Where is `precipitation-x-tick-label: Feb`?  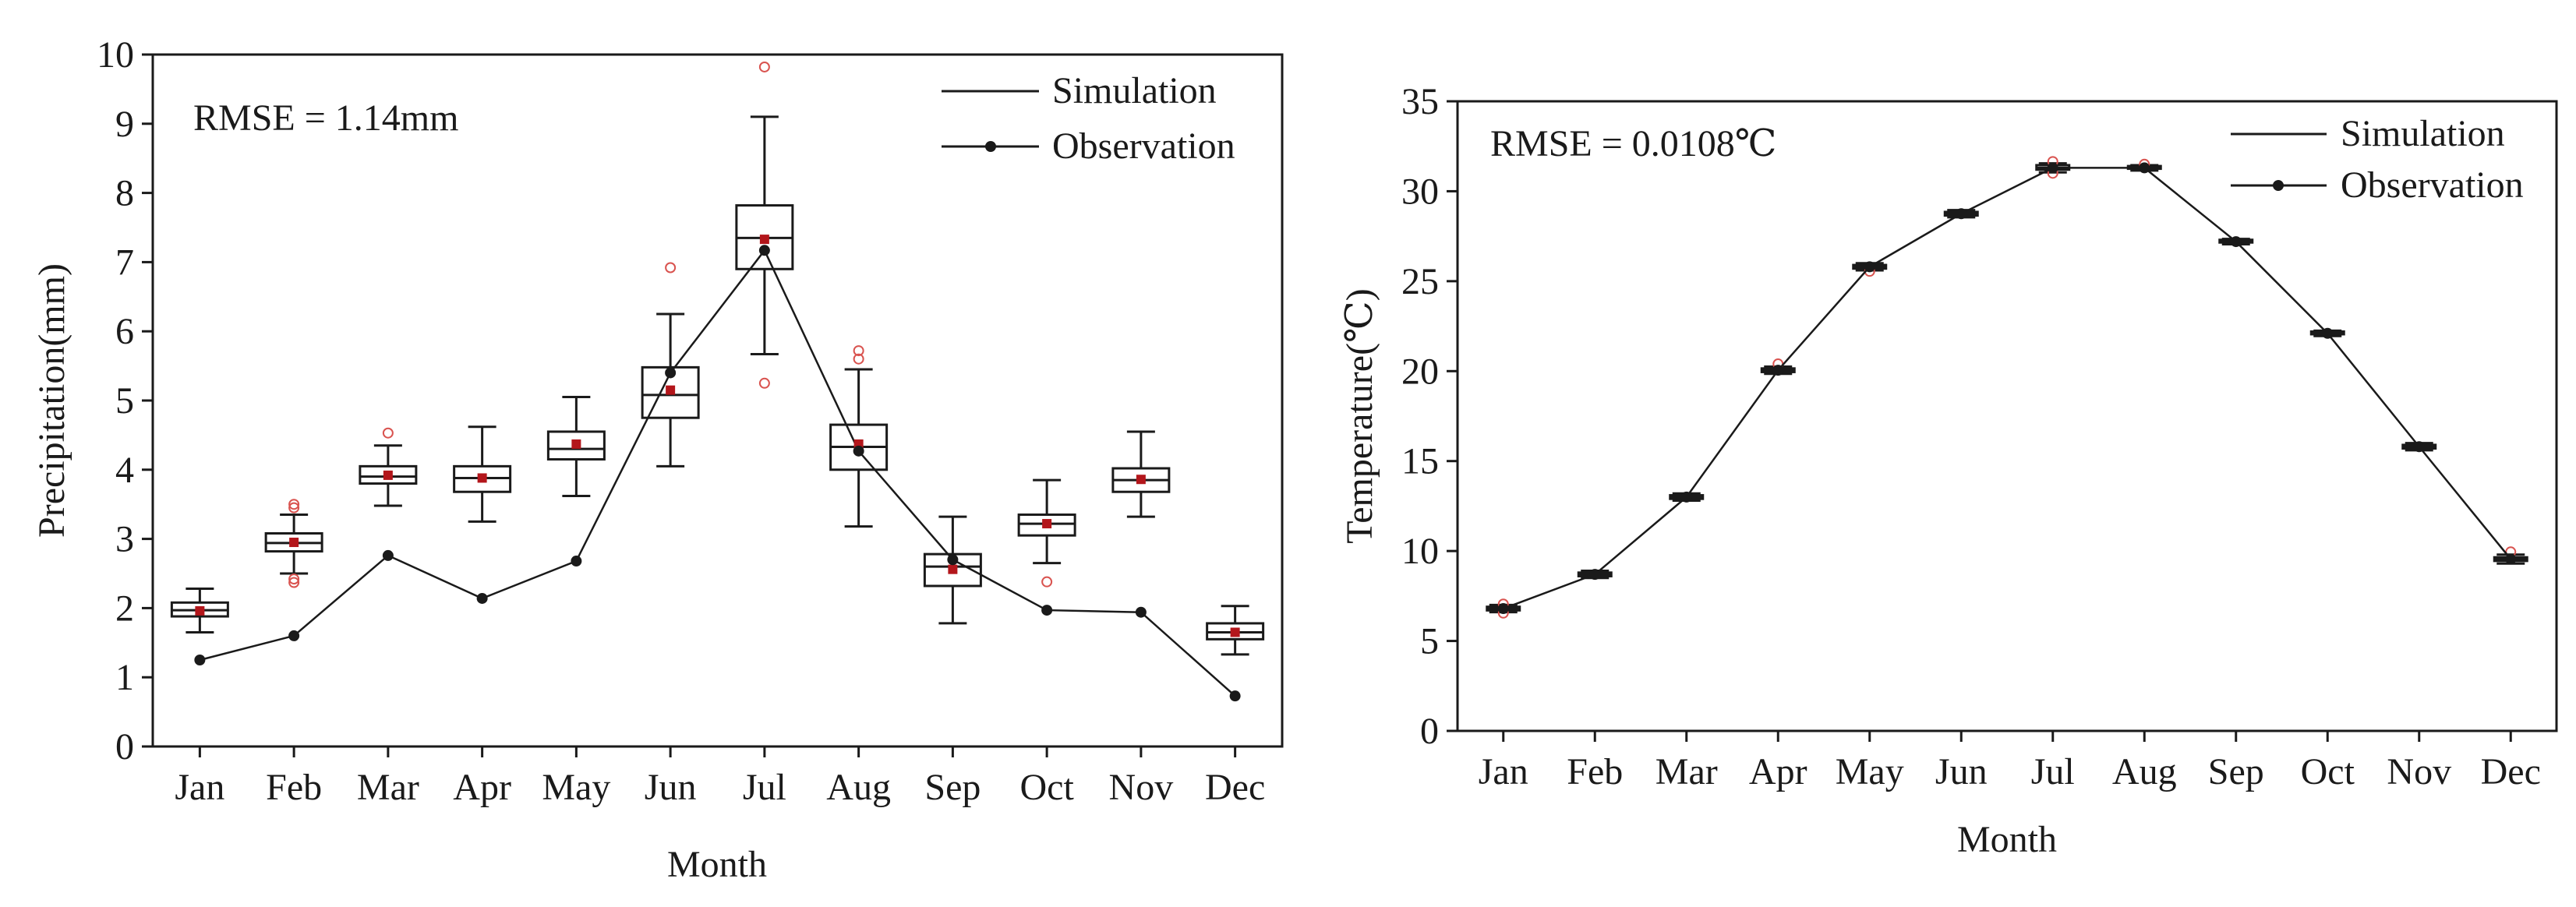 precipitation-x-tick-label: Feb is located at coordinates (294, 787).